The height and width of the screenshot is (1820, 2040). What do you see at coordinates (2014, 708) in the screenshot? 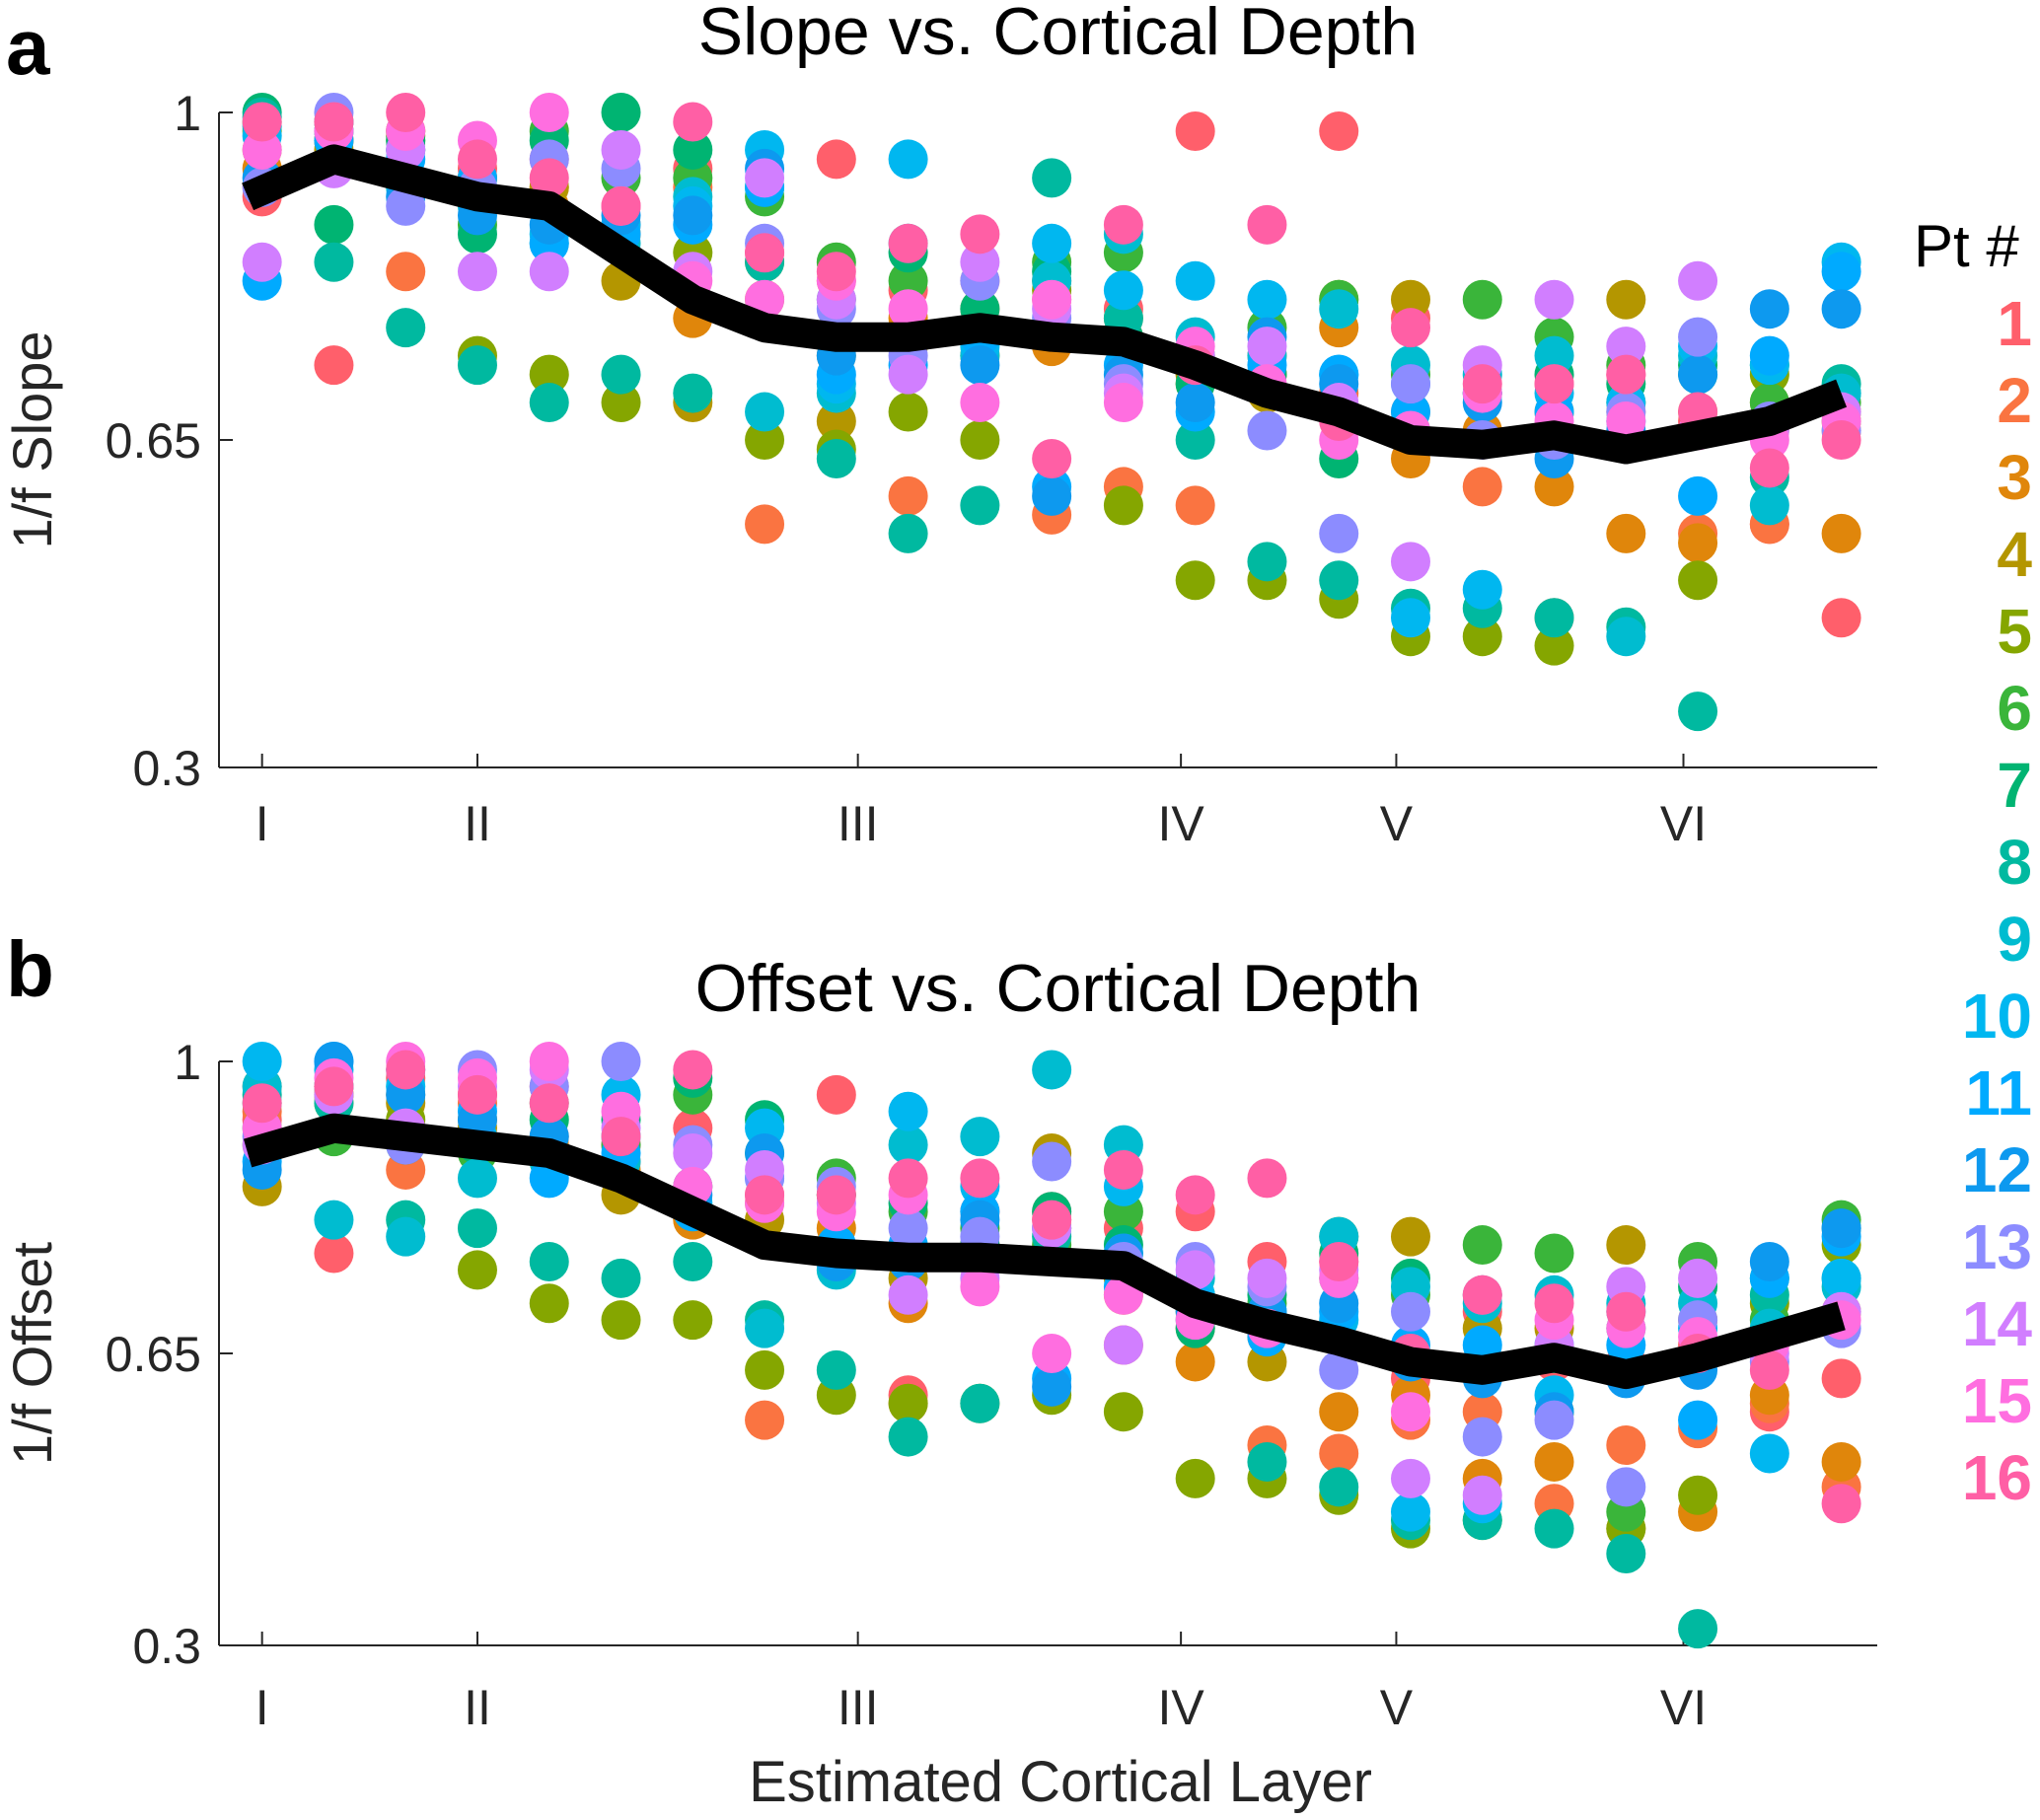
I see `legend-entry: 6` at bounding box center [2014, 708].